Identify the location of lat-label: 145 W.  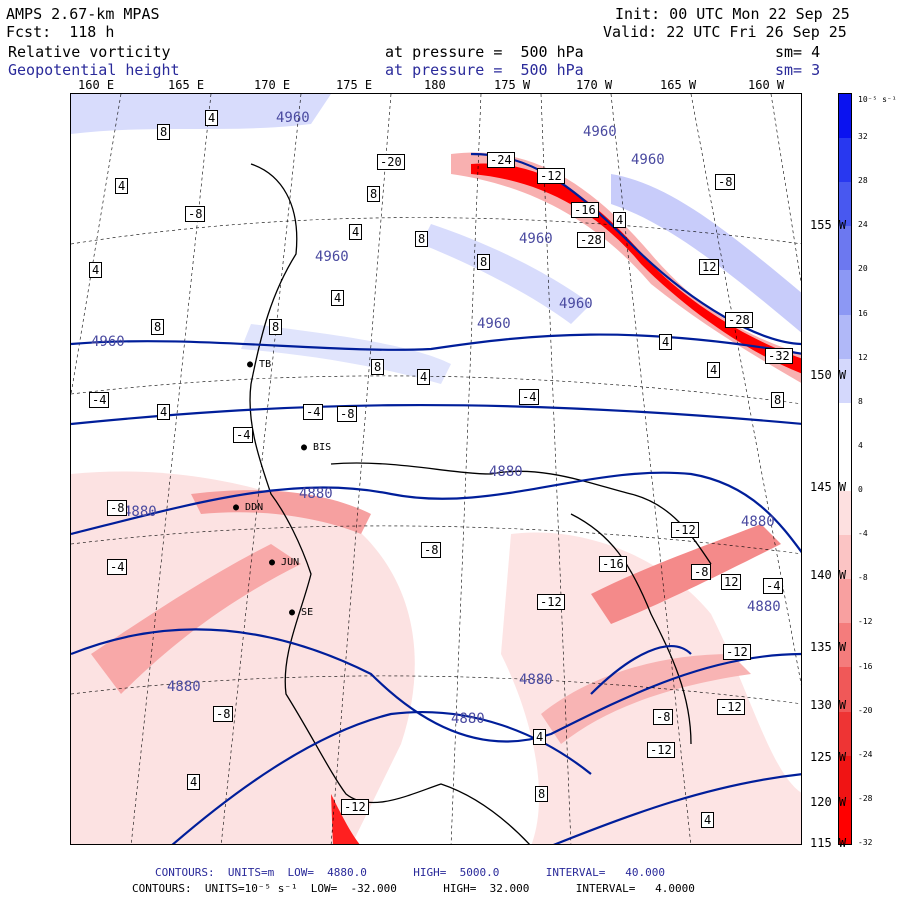
(828, 487).